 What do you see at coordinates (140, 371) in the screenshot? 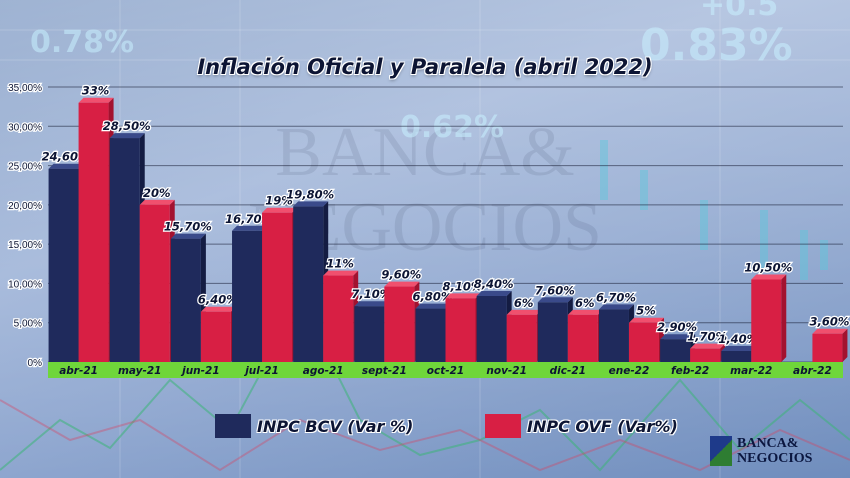
I see `x-tick-label: may-21` at bounding box center [140, 371].